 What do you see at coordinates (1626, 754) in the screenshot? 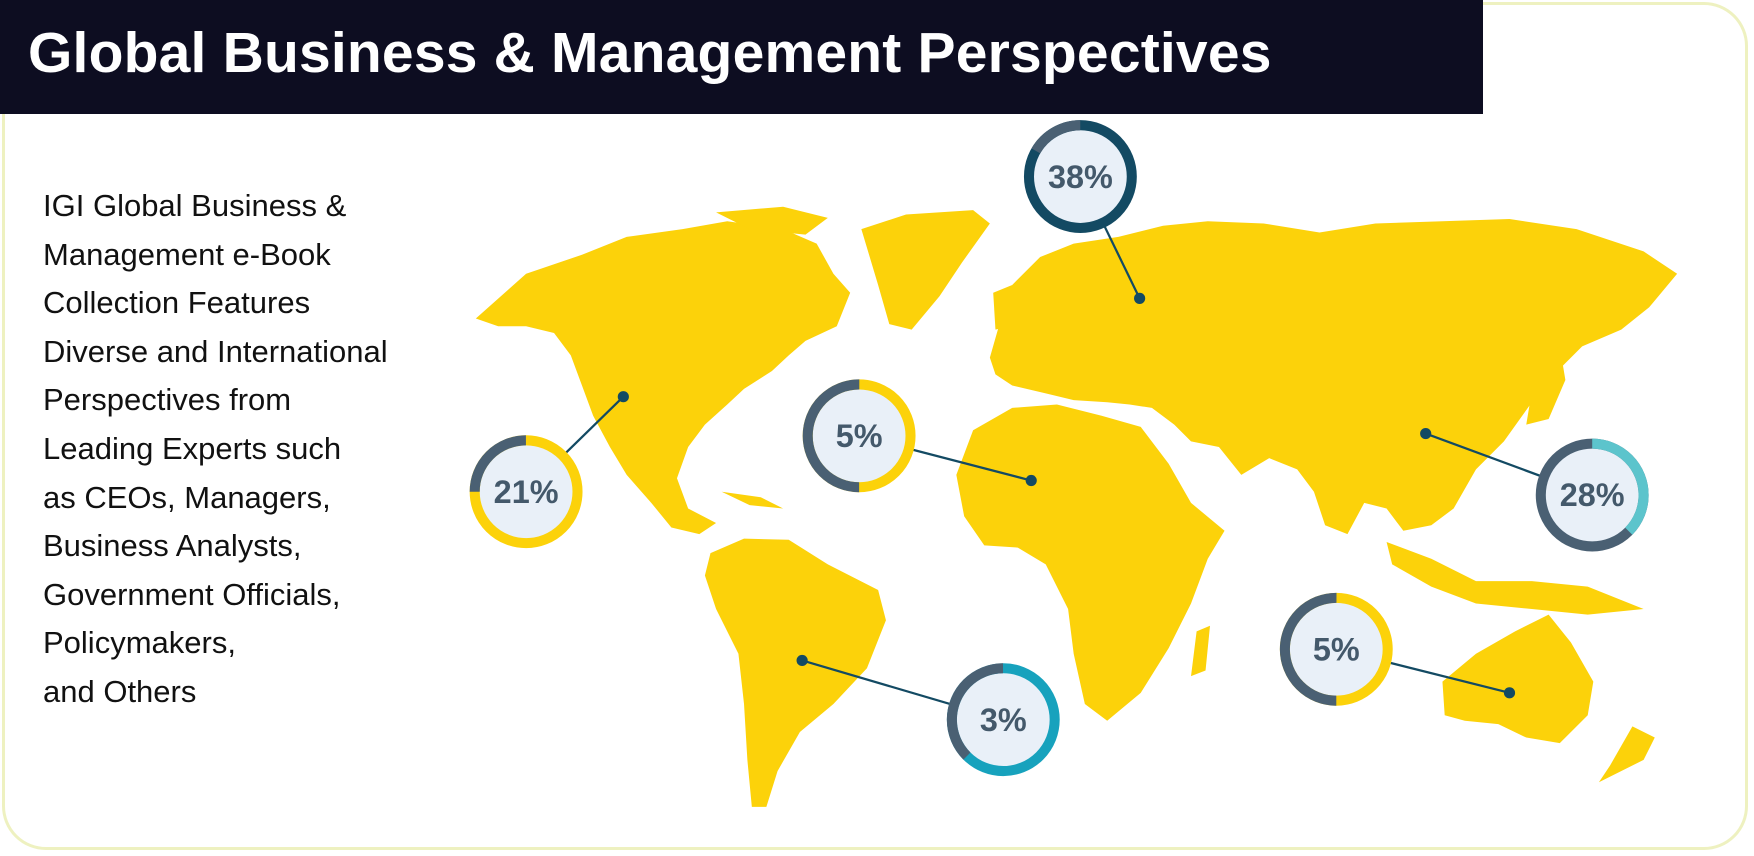
I see `new-zealand` at bounding box center [1626, 754].